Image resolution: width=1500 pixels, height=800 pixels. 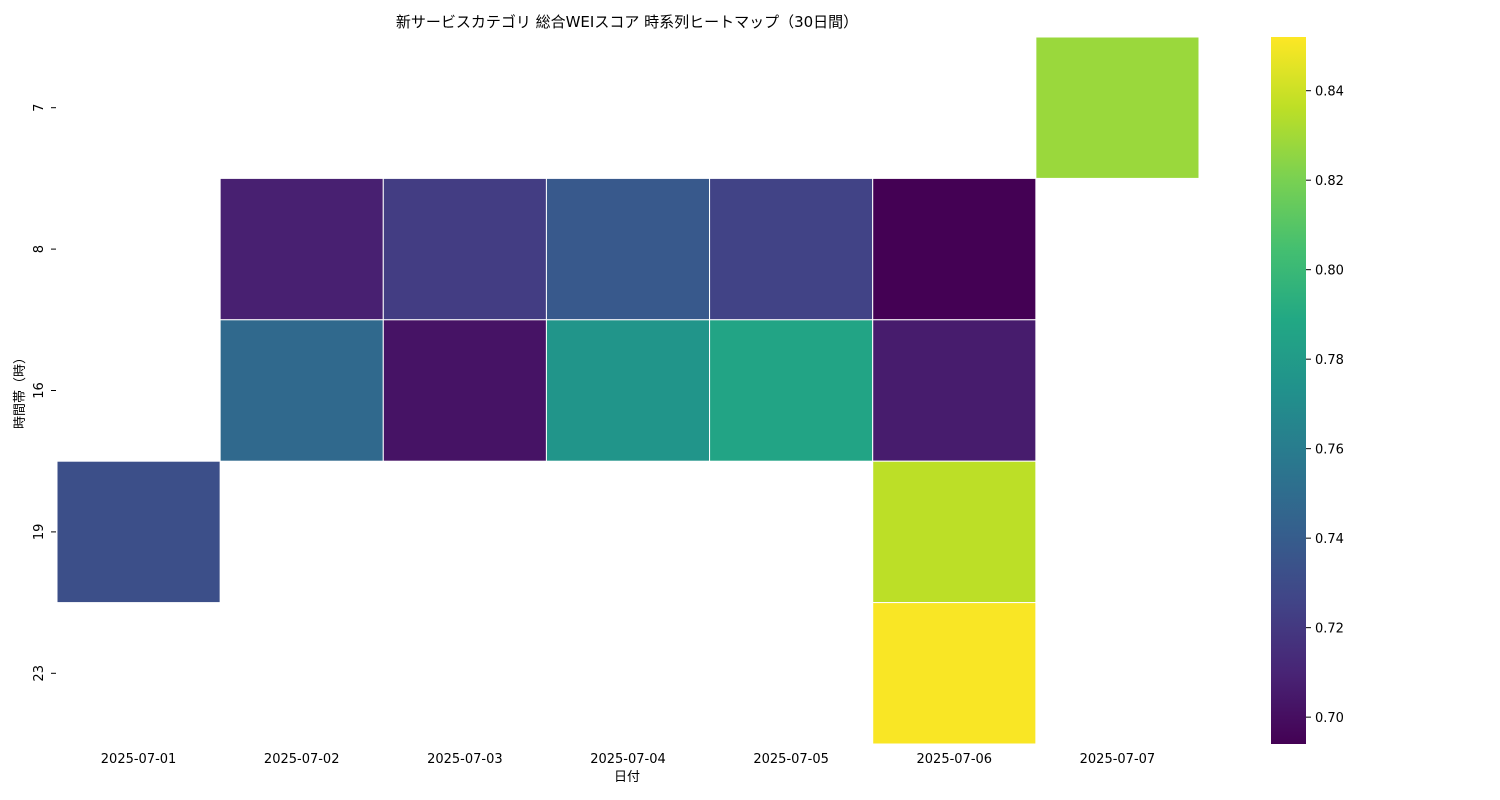 I want to click on y-tick-label: 23, so click(x=39, y=673).